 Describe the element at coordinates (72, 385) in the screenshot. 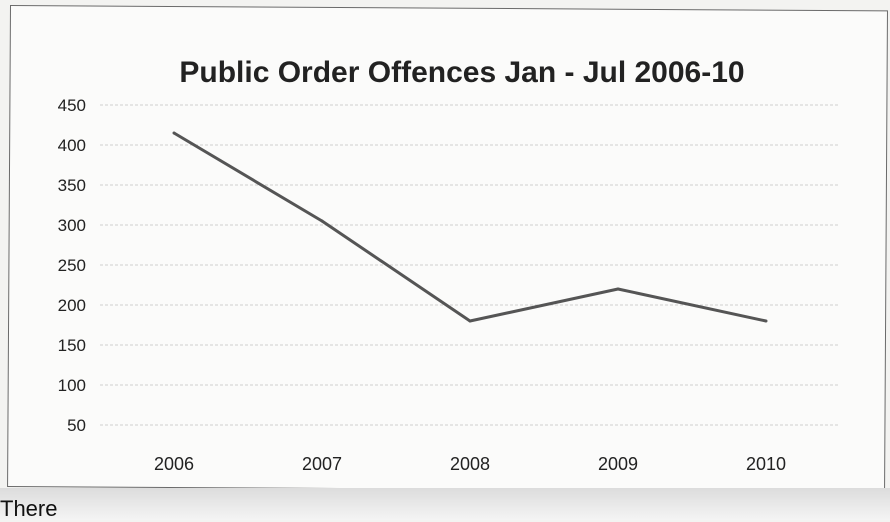

I see `y-tick-label: 100` at that location.